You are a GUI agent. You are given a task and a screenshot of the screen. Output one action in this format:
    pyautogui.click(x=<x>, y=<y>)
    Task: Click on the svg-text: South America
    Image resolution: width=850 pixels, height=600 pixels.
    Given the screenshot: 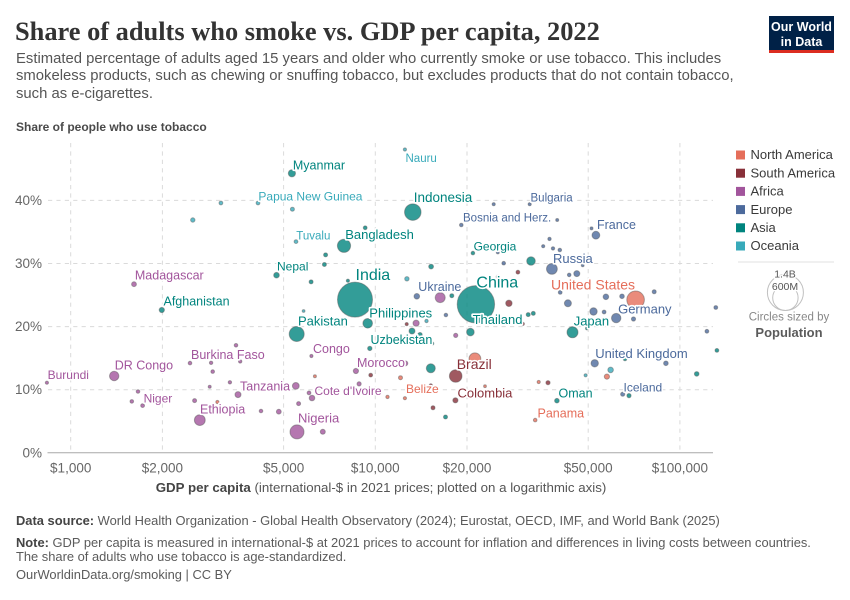 What is the action you would take?
    pyautogui.click(x=793, y=172)
    